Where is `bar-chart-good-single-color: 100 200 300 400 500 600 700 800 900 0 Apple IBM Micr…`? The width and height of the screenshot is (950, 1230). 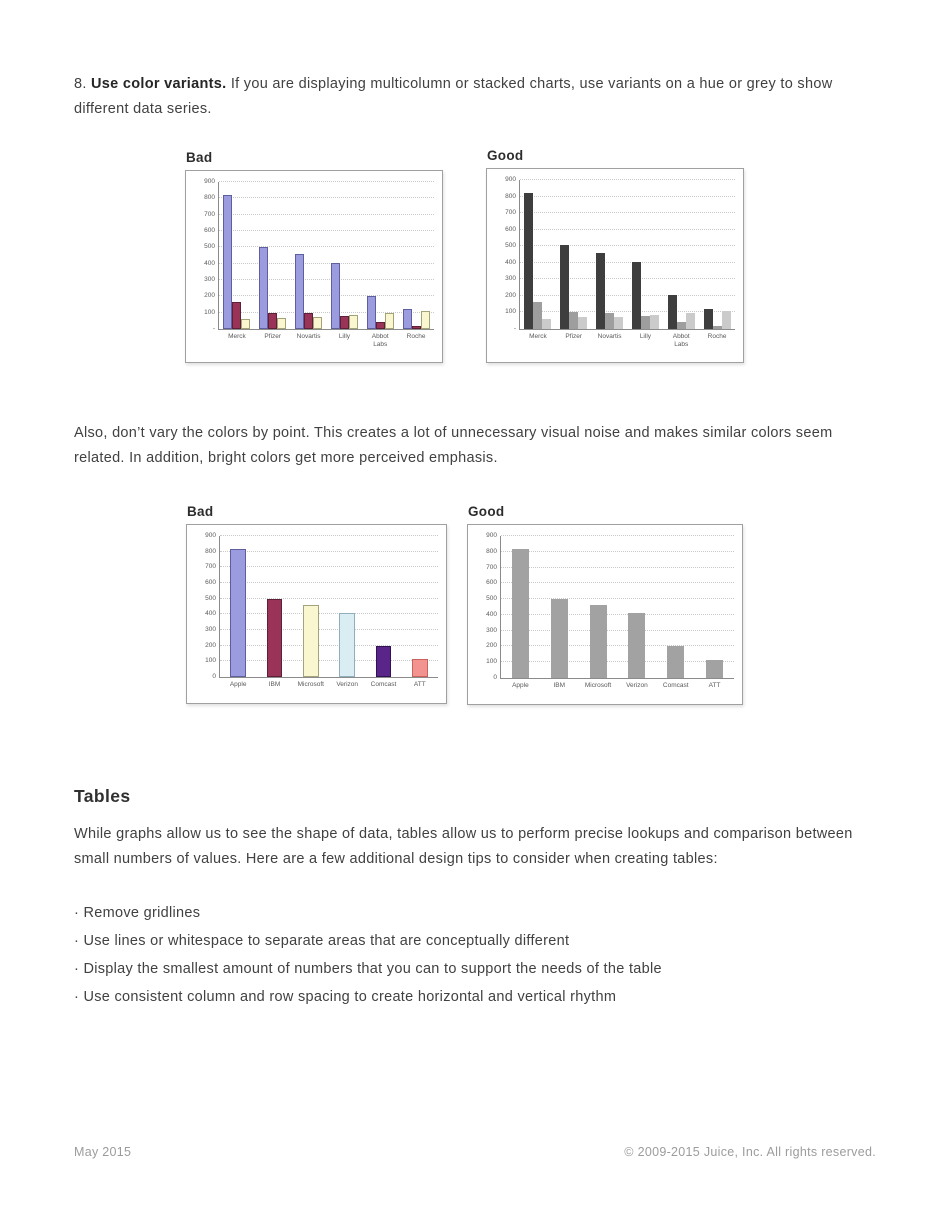 bar-chart-good-single-color: 100 200 300 400 500 600 700 800 900 0 Apple IBM Micr… is located at coordinates (605, 614).